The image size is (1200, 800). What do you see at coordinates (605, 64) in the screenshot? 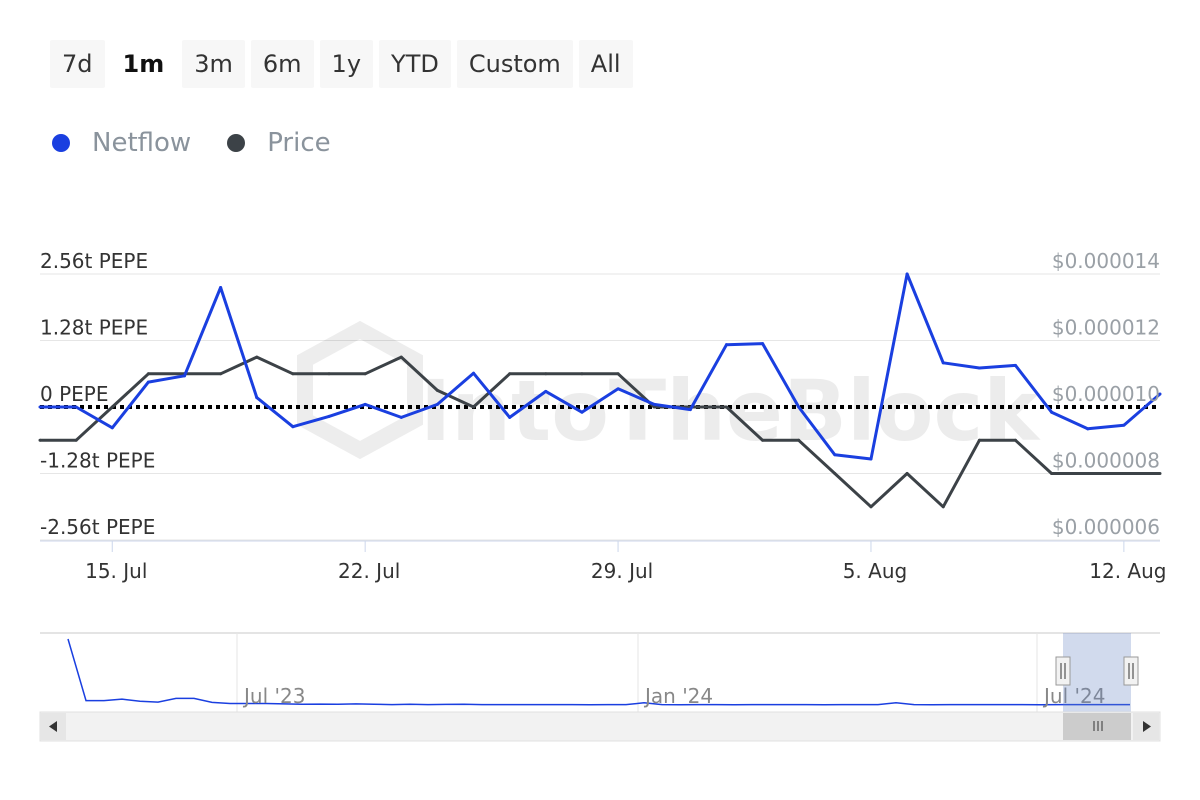
I see `range-all-button: All` at bounding box center [605, 64].